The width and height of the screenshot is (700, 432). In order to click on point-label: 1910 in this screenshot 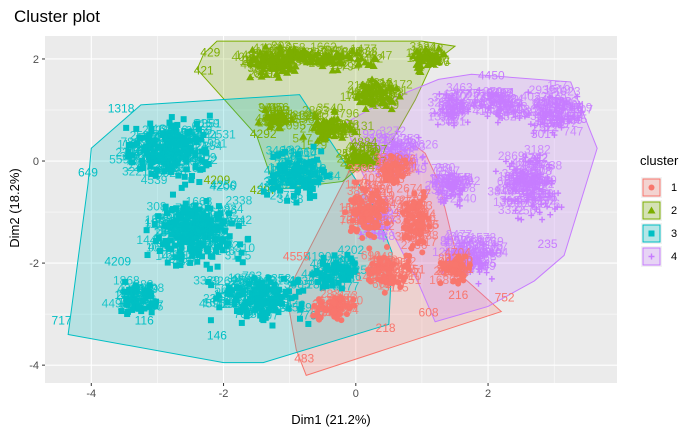, I will do `click(183, 255)`.